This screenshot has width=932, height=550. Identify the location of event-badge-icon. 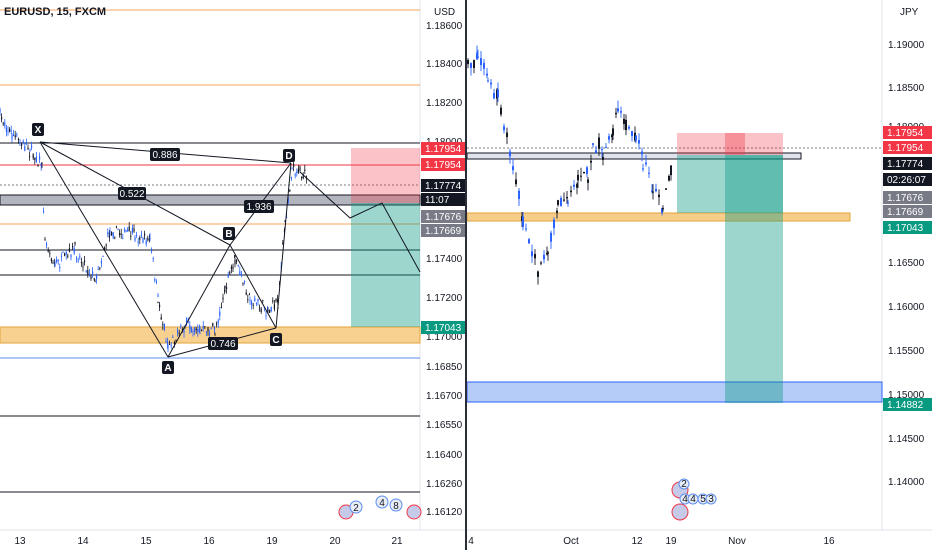
(684, 484).